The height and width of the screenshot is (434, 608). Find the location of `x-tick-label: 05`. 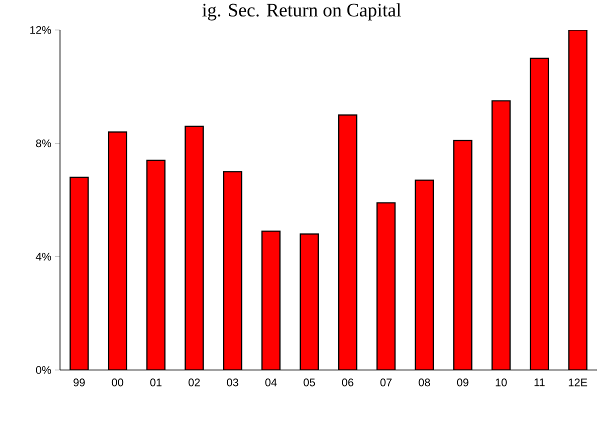

x-tick-label: 05 is located at coordinates (309, 382).